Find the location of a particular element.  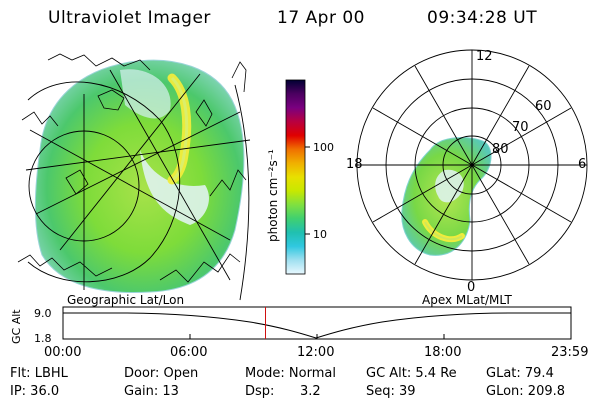

timeline-y-tick-max: 9.0 is located at coordinates (43, 313).